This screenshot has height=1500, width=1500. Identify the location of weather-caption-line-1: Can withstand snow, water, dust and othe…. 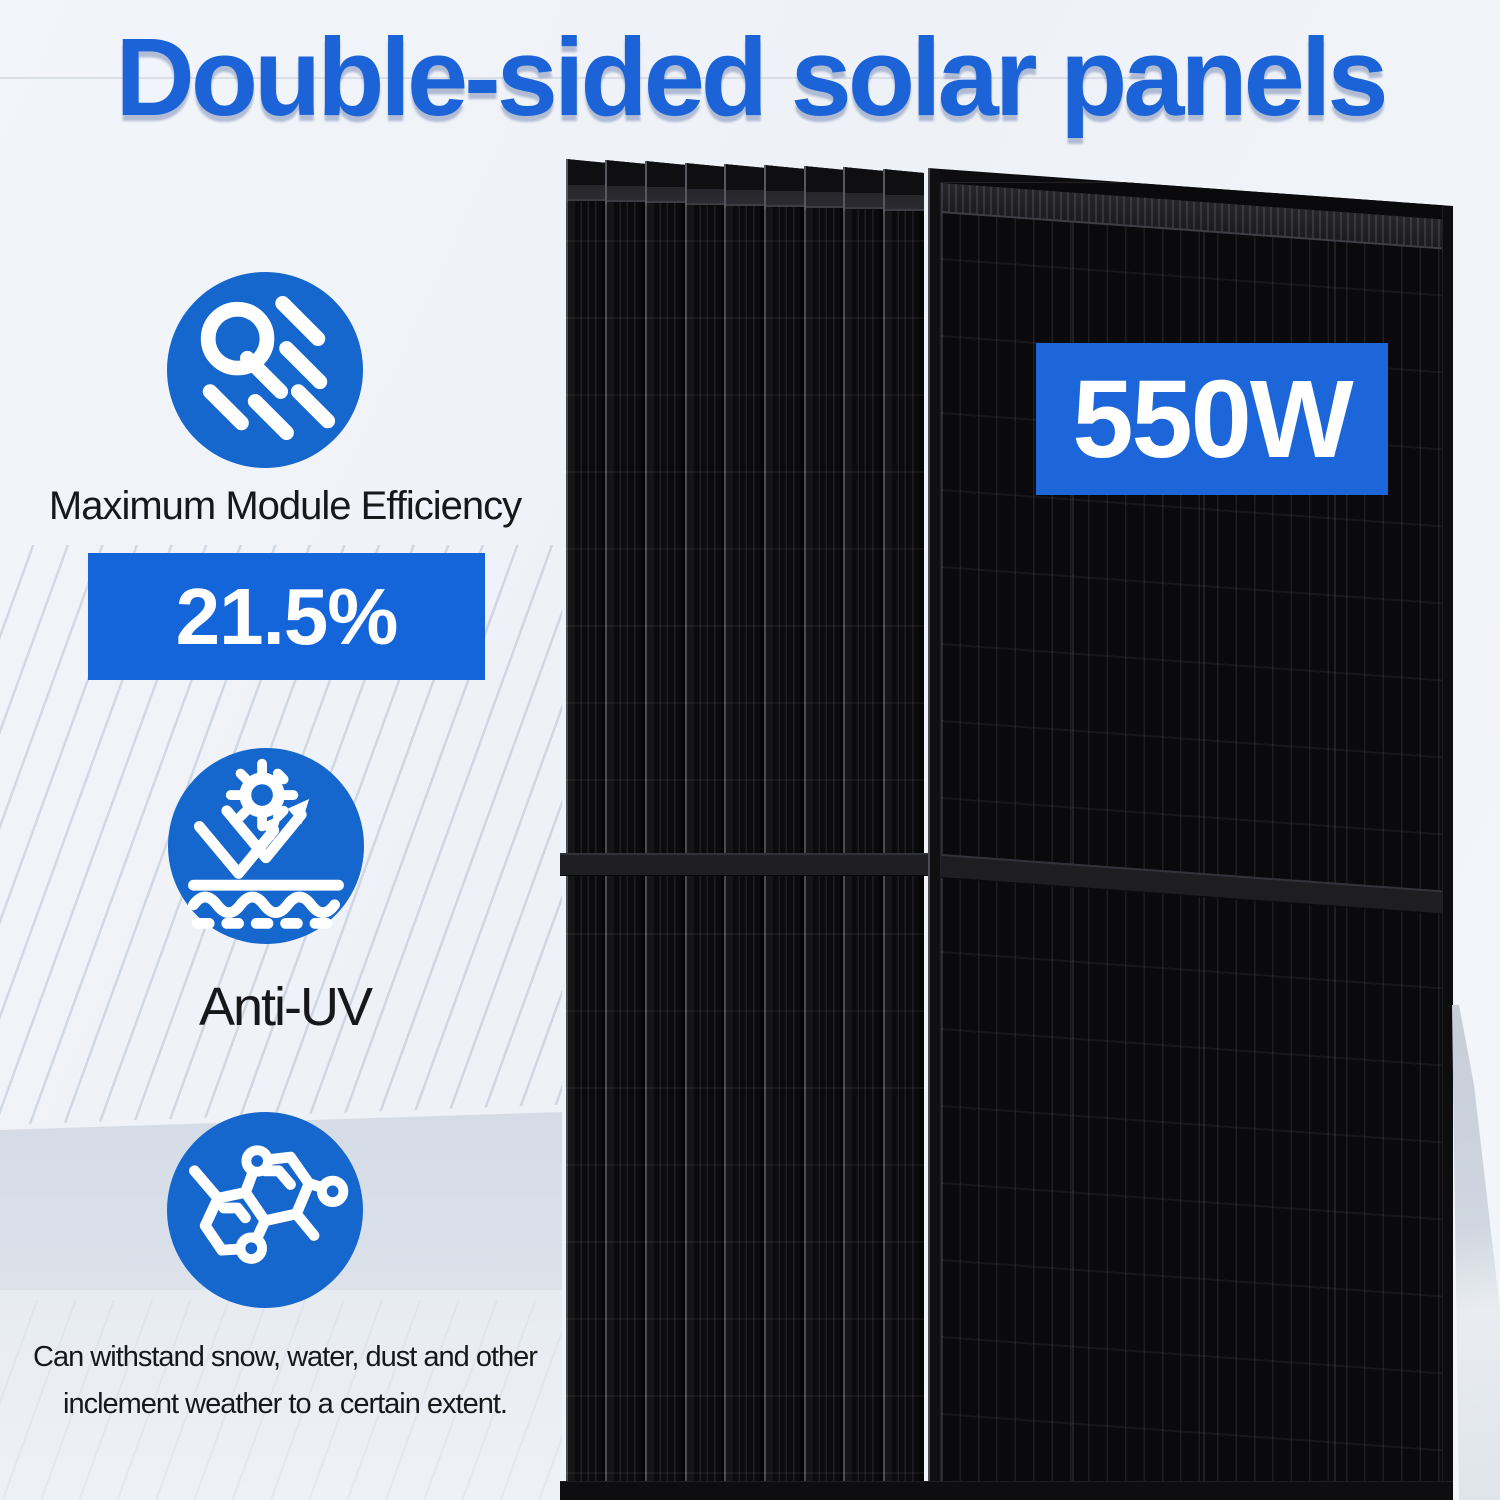
(285, 1357).